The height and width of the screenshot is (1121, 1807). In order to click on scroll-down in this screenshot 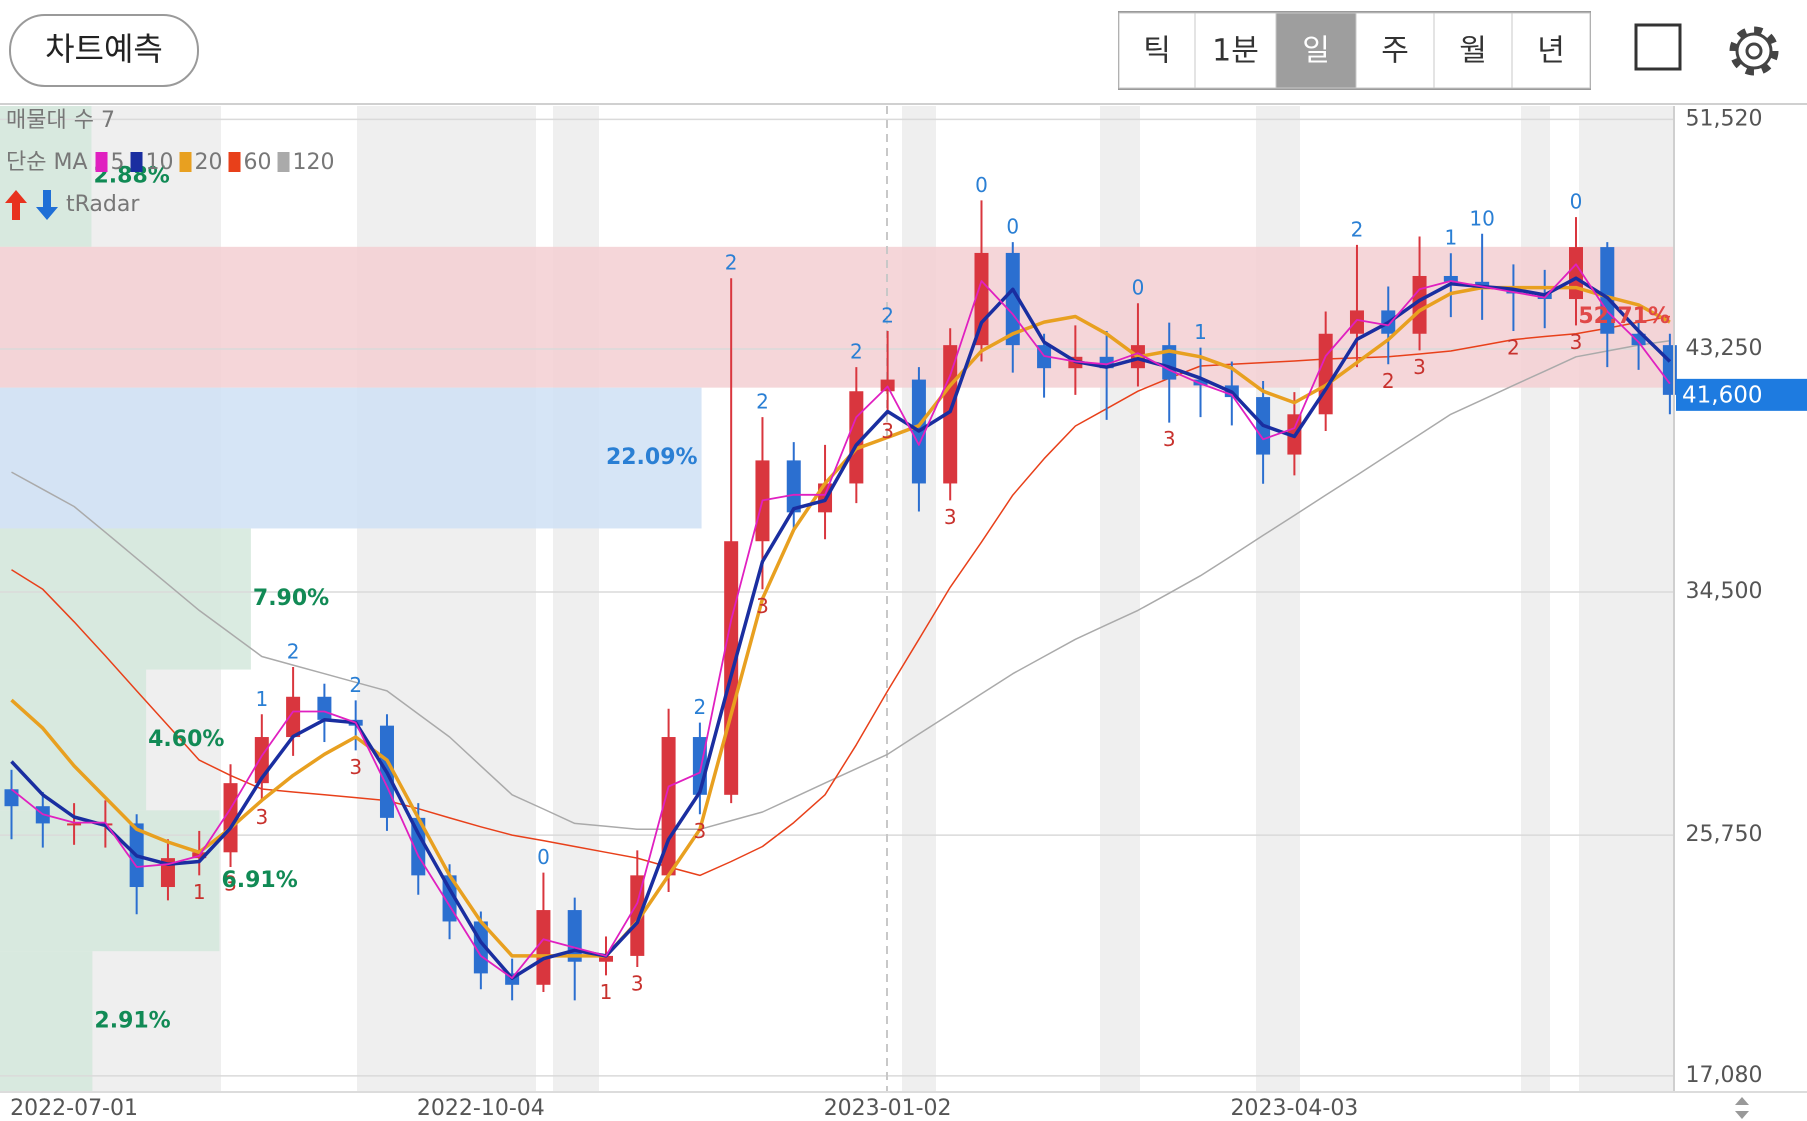, I will do `click(1742, 1115)`.